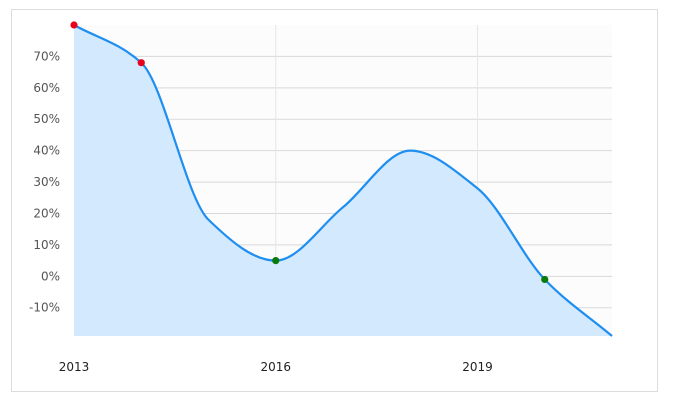 The width and height of the screenshot is (674, 406). What do you see at coordinates (46, 151) in the screenshot?
I see `y-tick-label: 40%` at bounding box center [46, 151].